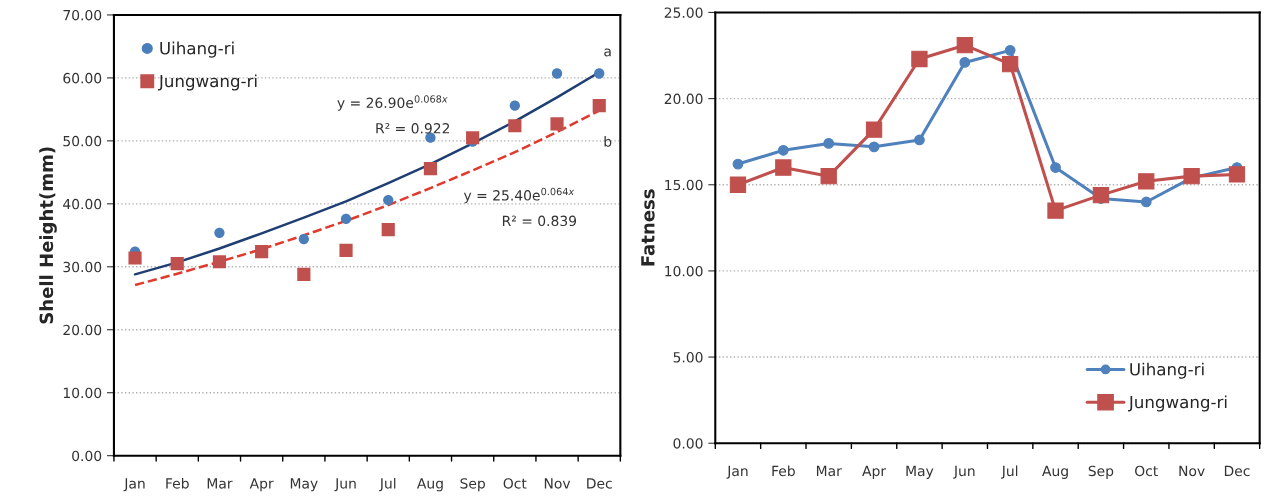 This screenshot has height=498, width=1266. Describe the element at coordinates (82, 78) in the screenshot. I see `y-tick-label: 60.00` at that location.